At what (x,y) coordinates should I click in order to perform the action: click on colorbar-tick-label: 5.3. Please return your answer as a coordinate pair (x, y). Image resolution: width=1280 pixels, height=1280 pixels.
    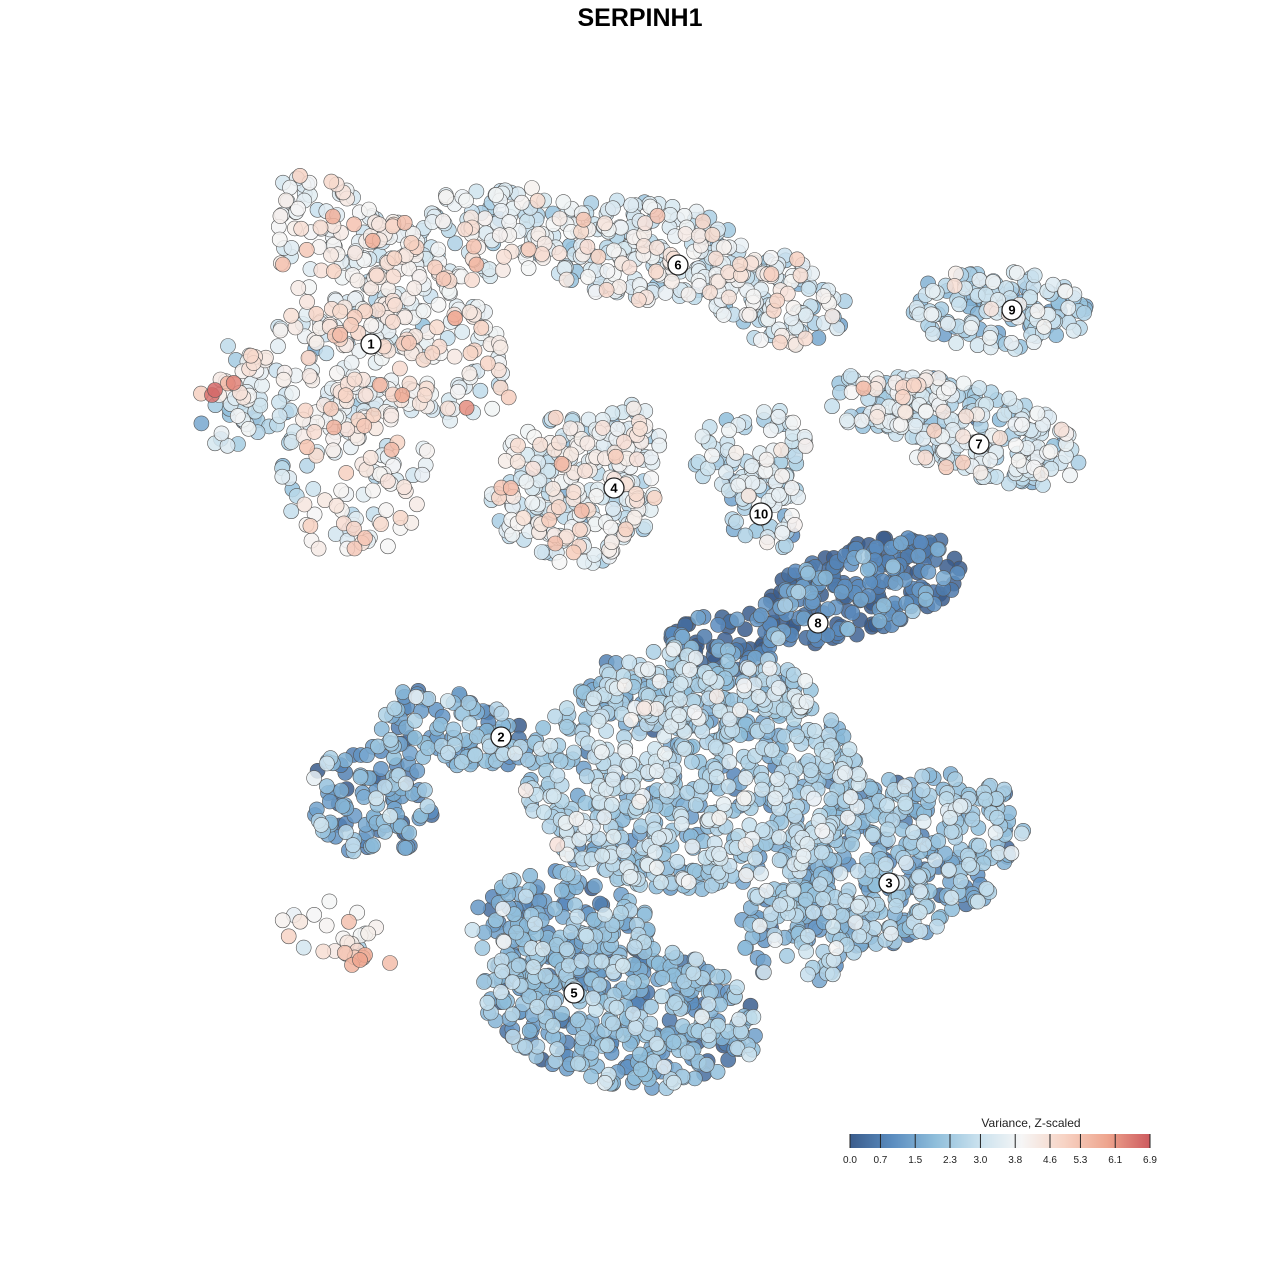
    Looking at the image, I should click on (1080, 1160).